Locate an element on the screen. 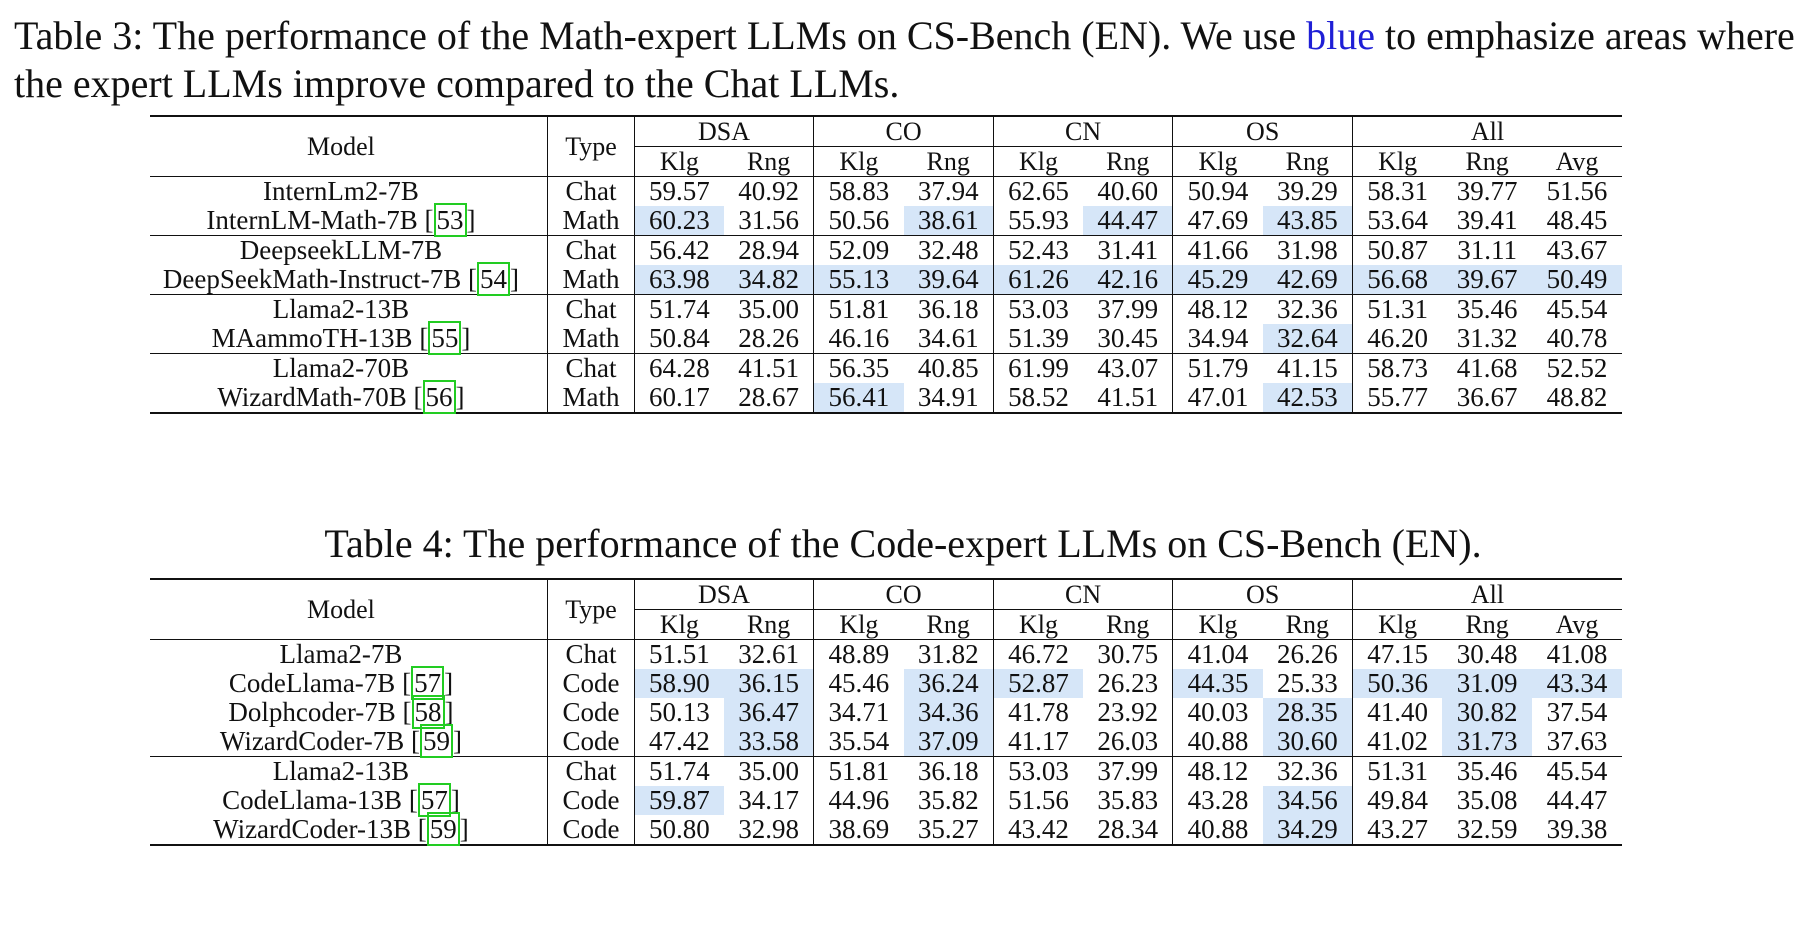 This screenshot has width=1806, height=936. value-cell: 51.31 is located at coordinates (1397, 771).